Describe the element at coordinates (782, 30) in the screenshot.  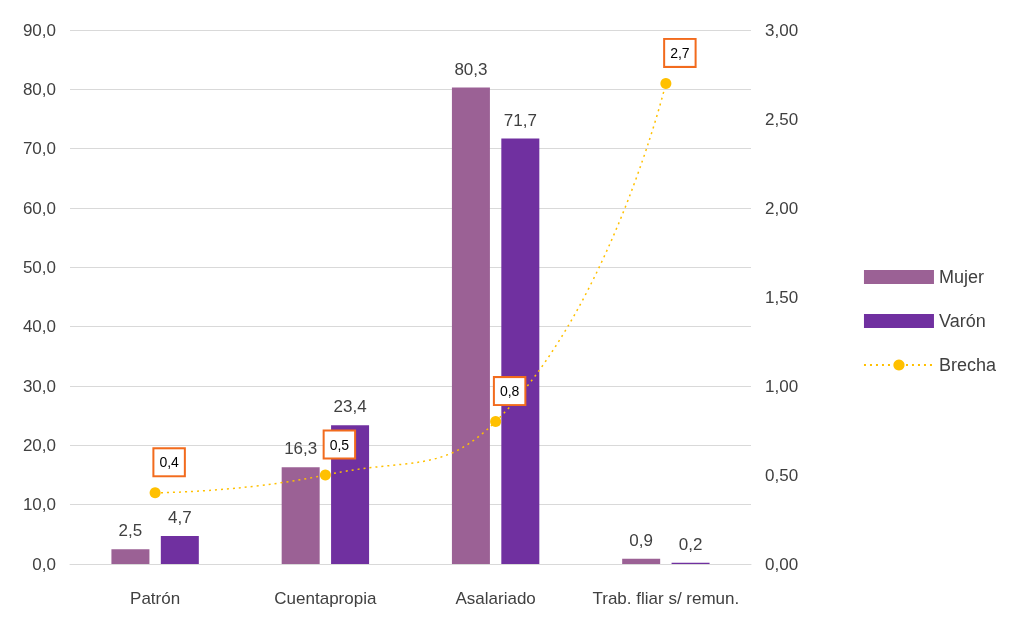
I see `y2-tick-label: 3,00` at that location.